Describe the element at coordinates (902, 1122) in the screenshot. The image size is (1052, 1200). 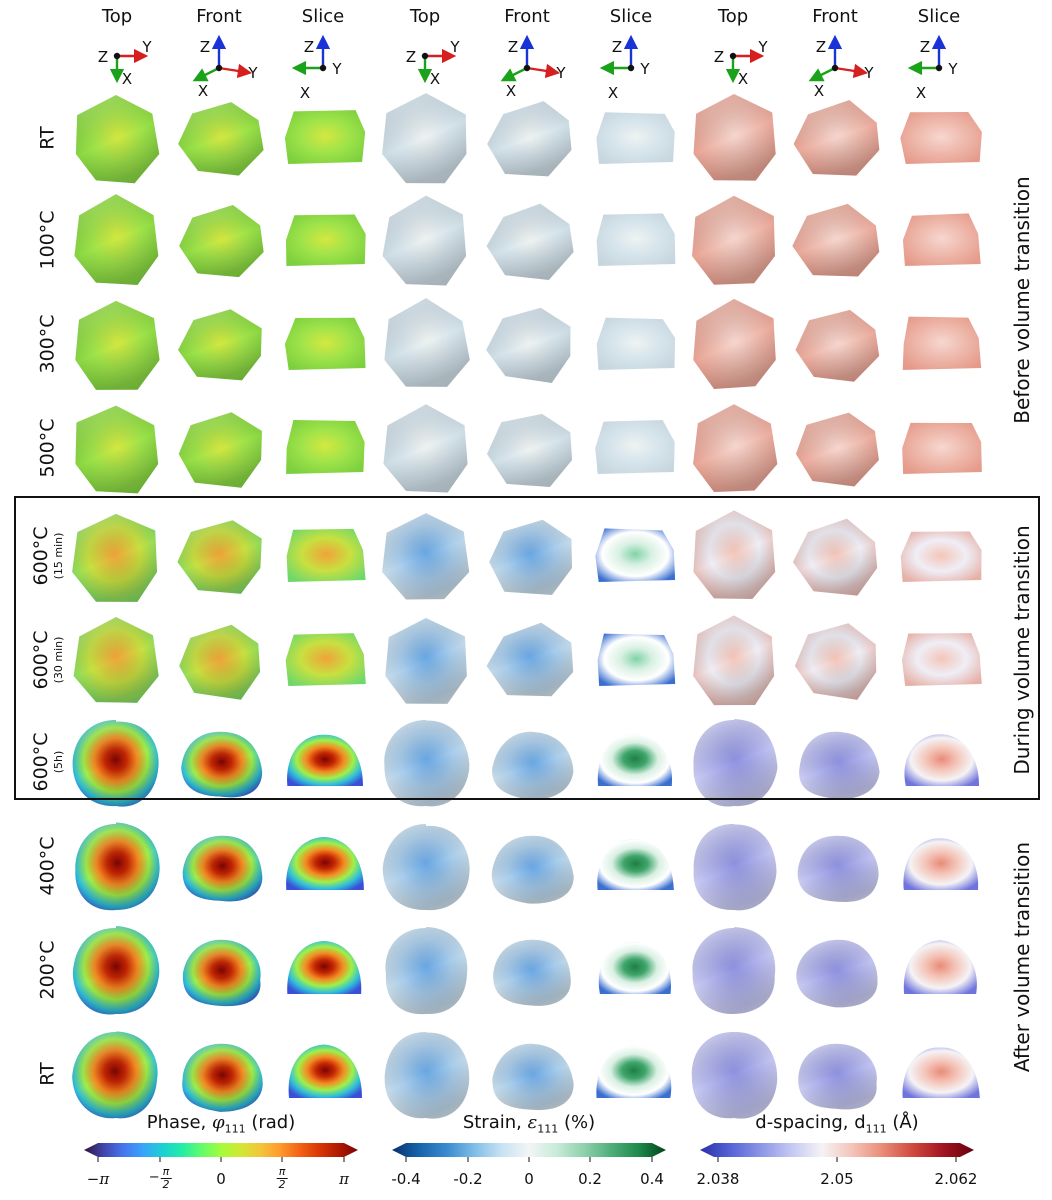
I see `dspacing-unit: (Å)` at that location.